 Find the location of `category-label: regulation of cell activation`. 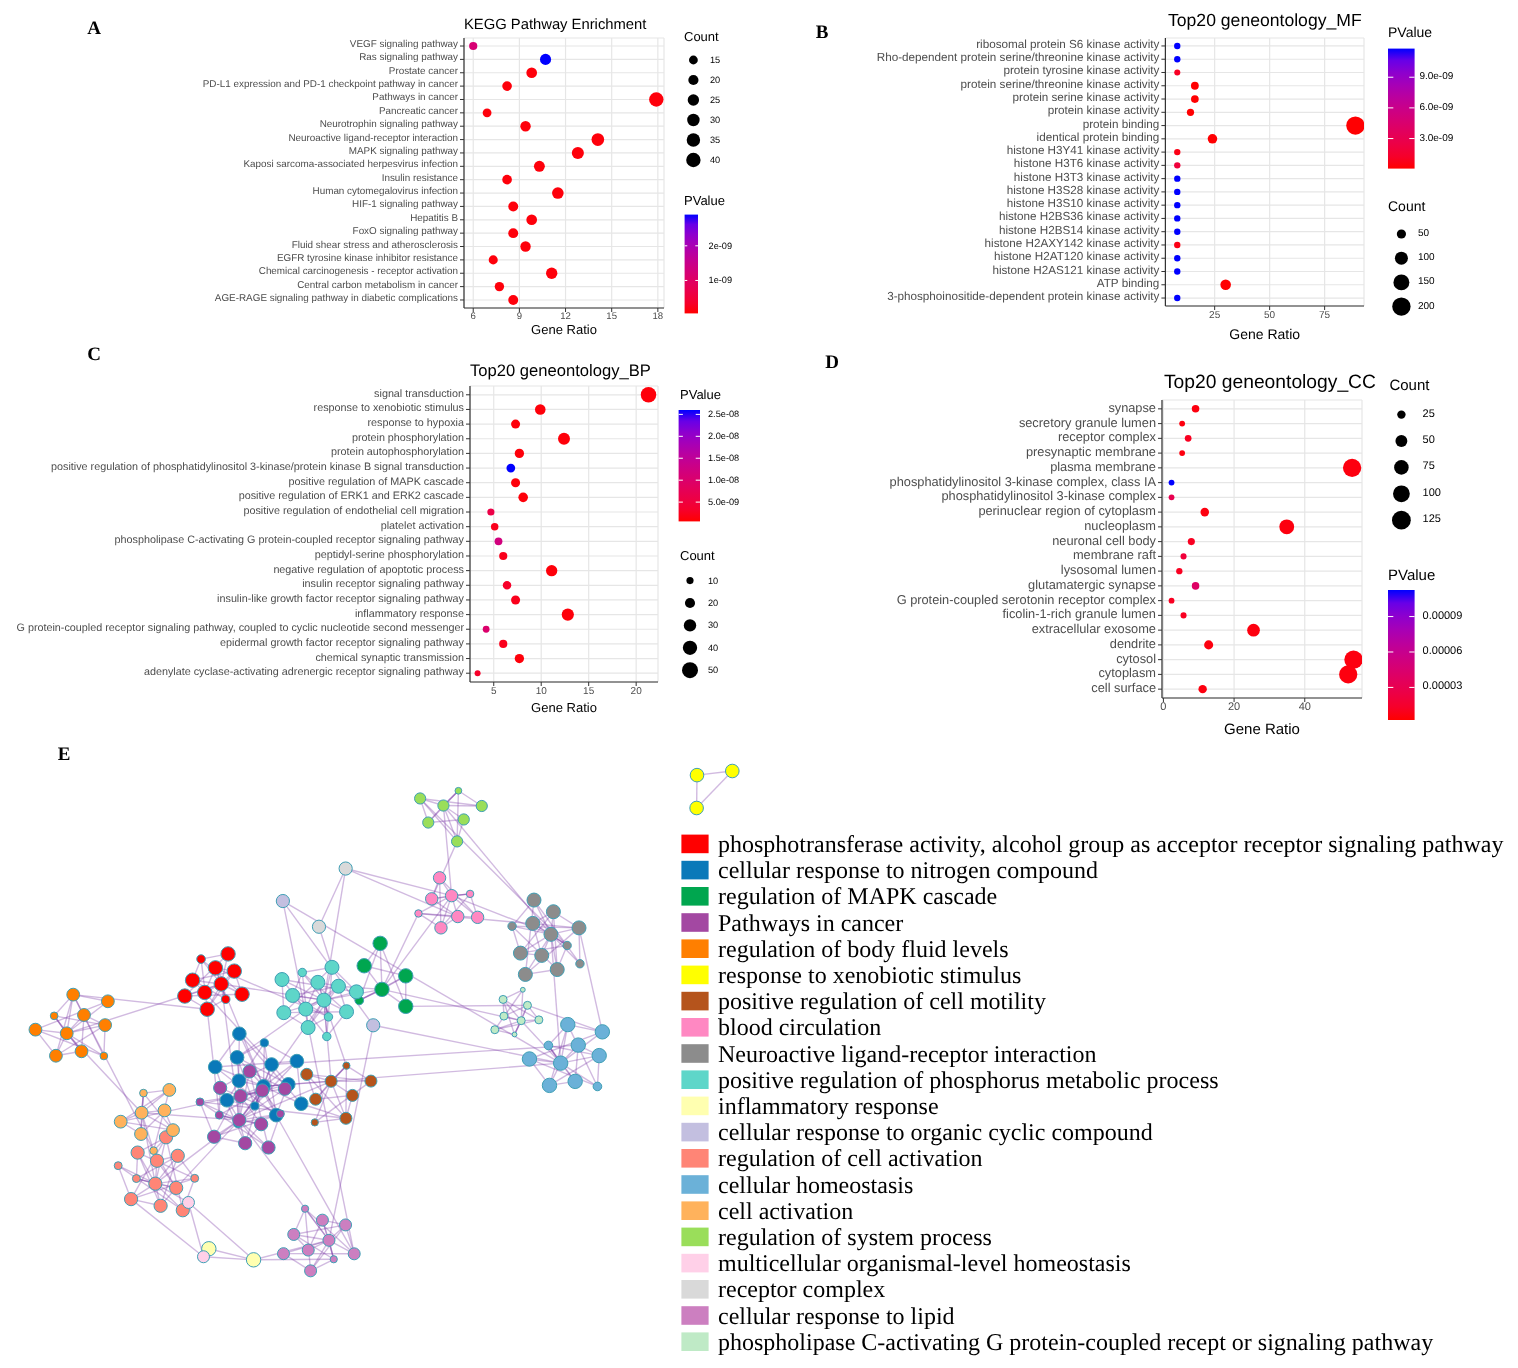

category-label: regulation of cell activation is located at coordinates (850, 1158).